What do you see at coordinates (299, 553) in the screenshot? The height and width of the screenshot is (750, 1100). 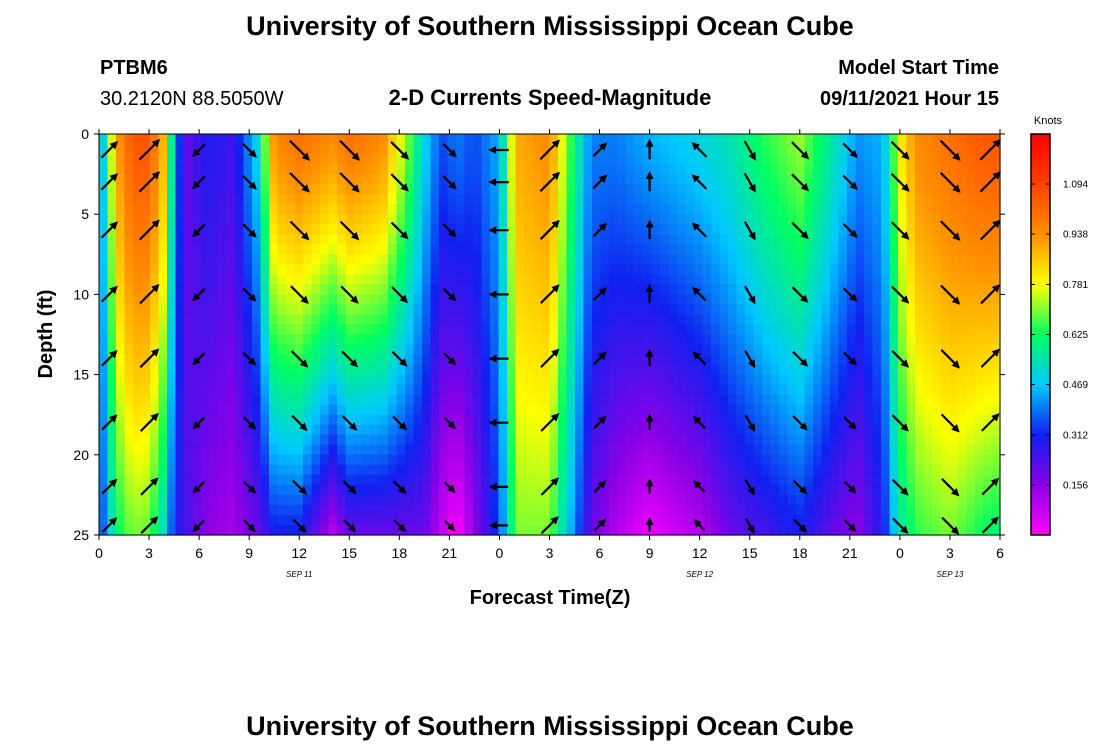 I see `x-tick-label: 12` at bounding box center [299, 553].